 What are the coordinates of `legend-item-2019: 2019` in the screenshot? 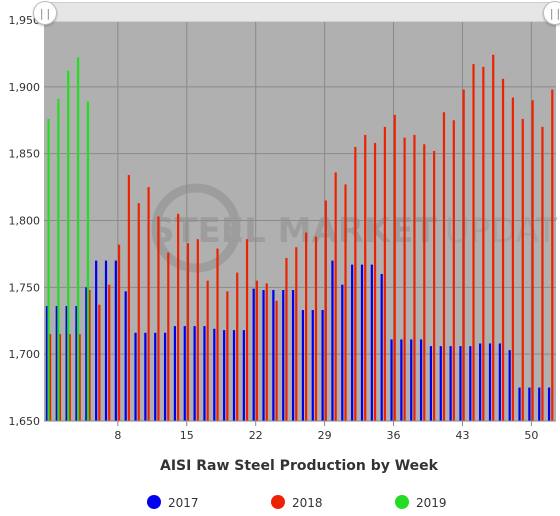 It's located at (421, 502).